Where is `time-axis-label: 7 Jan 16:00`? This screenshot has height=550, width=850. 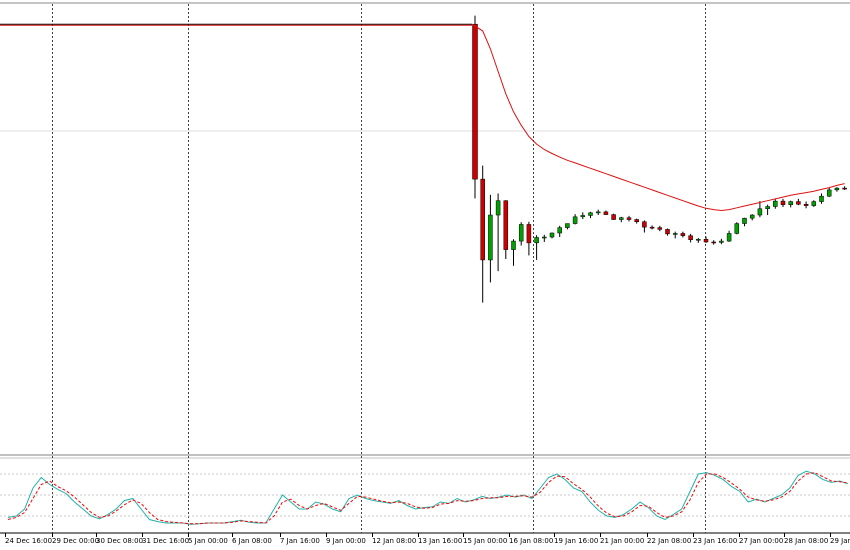
time-axis-label: 7 Jan 16:00 is located at coordinates (300, 541).